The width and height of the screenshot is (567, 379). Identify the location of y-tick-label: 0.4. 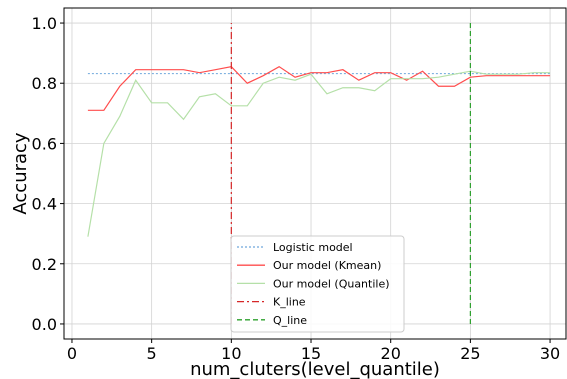
(44, 204).